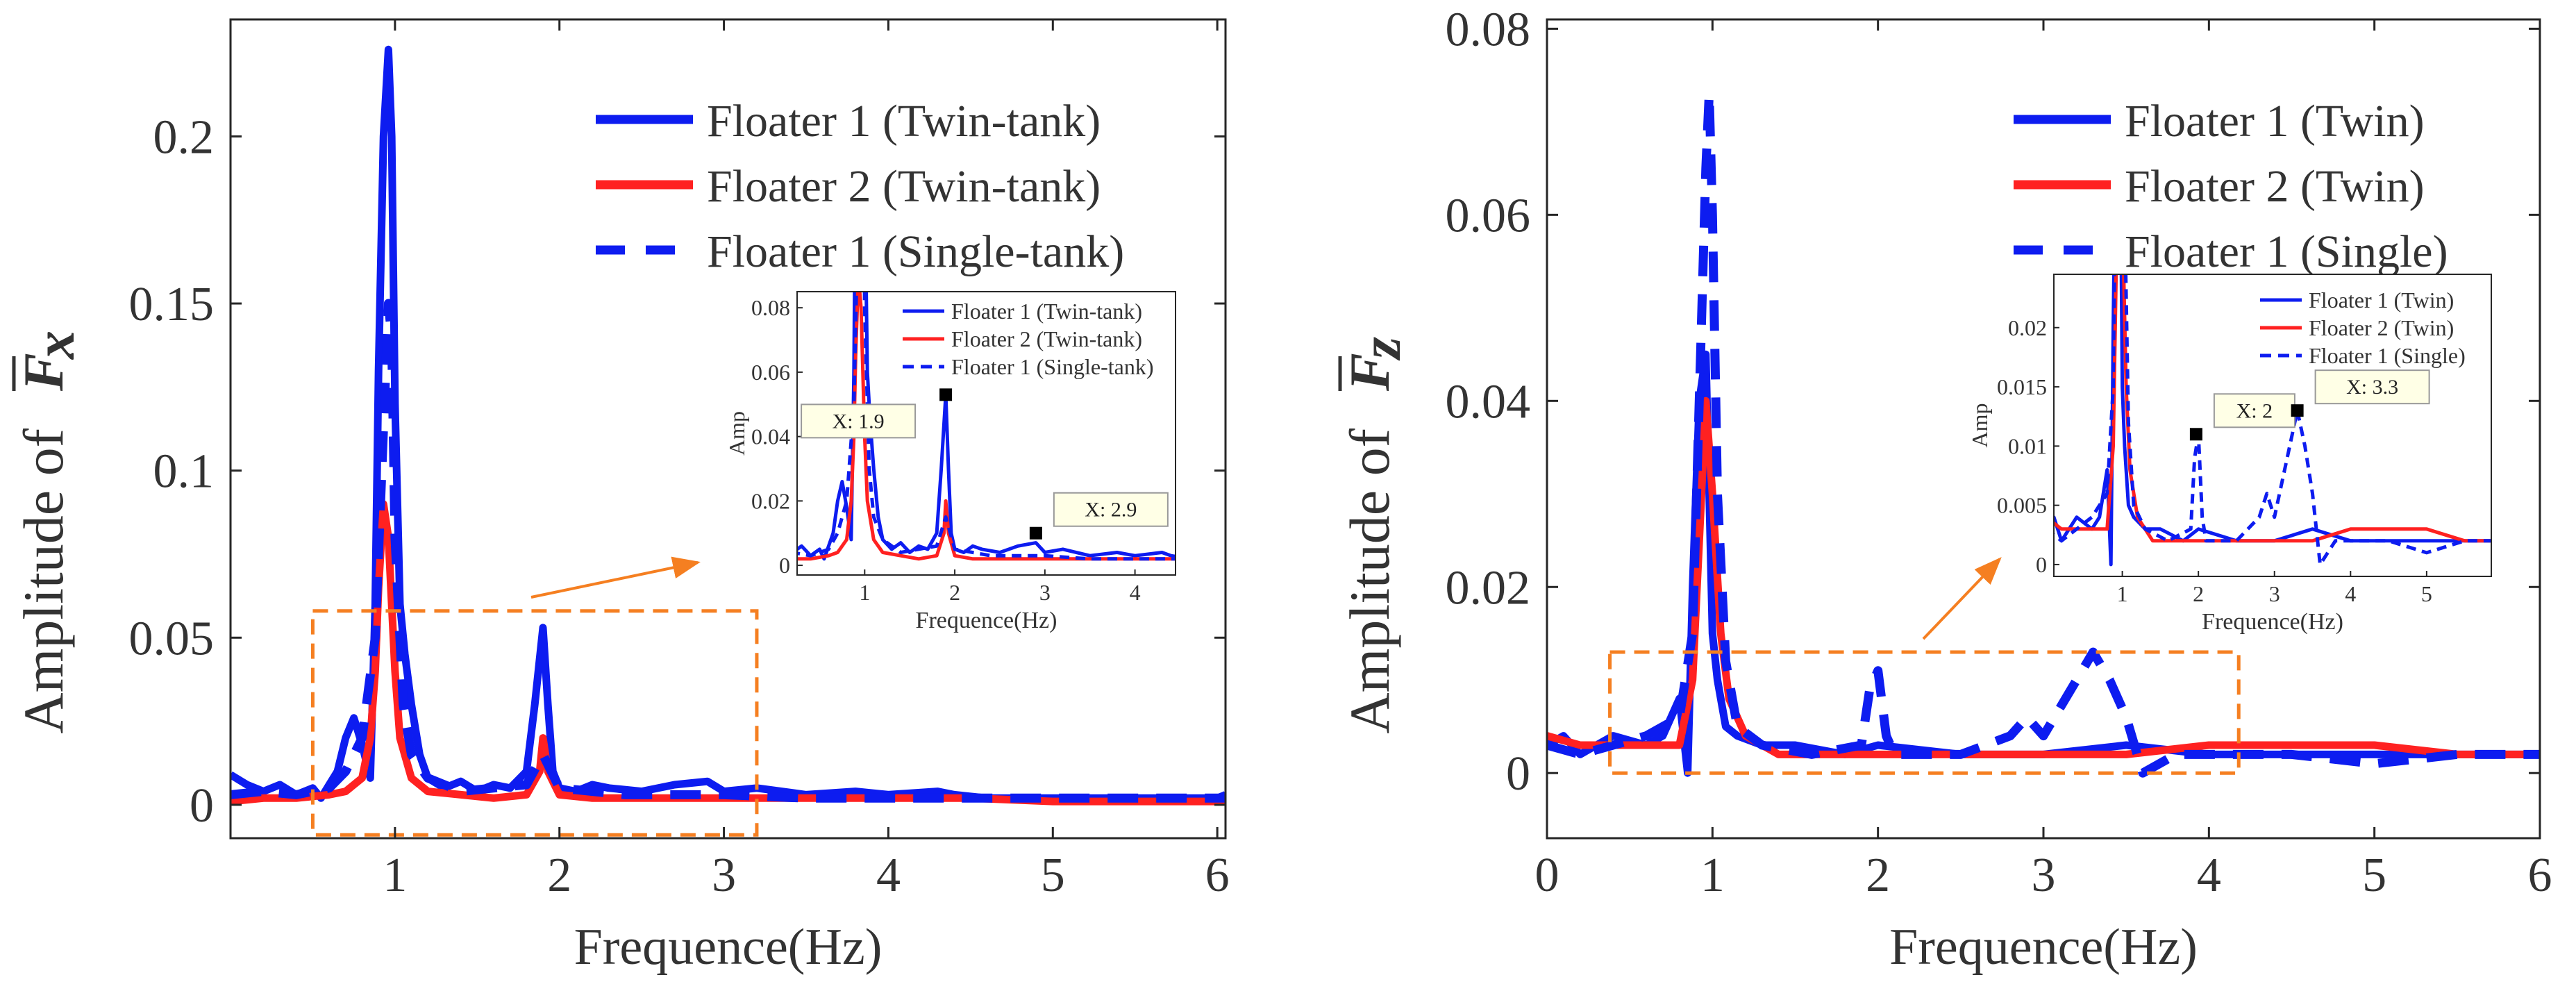  I want to click on right-inset-ytick-label: 0.015, so click(2022, 386).